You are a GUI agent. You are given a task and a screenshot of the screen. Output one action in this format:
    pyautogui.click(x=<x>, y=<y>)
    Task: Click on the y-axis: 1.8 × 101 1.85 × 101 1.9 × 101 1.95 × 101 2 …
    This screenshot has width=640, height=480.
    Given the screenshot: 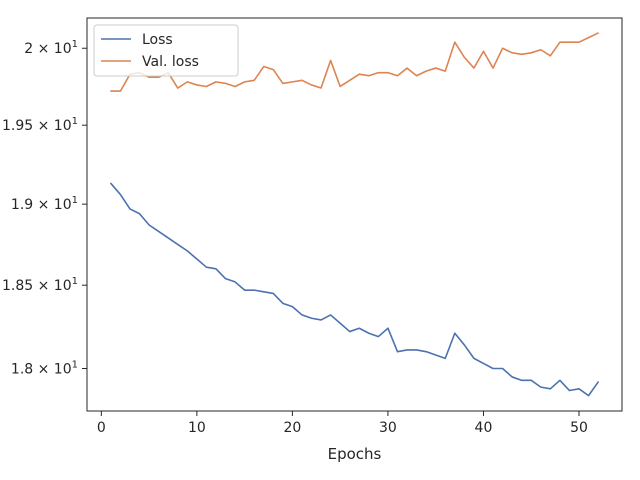 What is the action you would take?
    pyautogui.click(x=44, y=208)
    